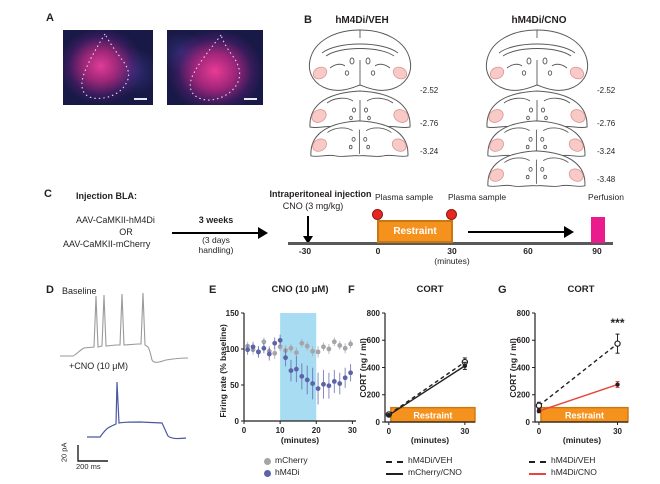  I want to click on bla-micrograph-left, so click(108, 67).